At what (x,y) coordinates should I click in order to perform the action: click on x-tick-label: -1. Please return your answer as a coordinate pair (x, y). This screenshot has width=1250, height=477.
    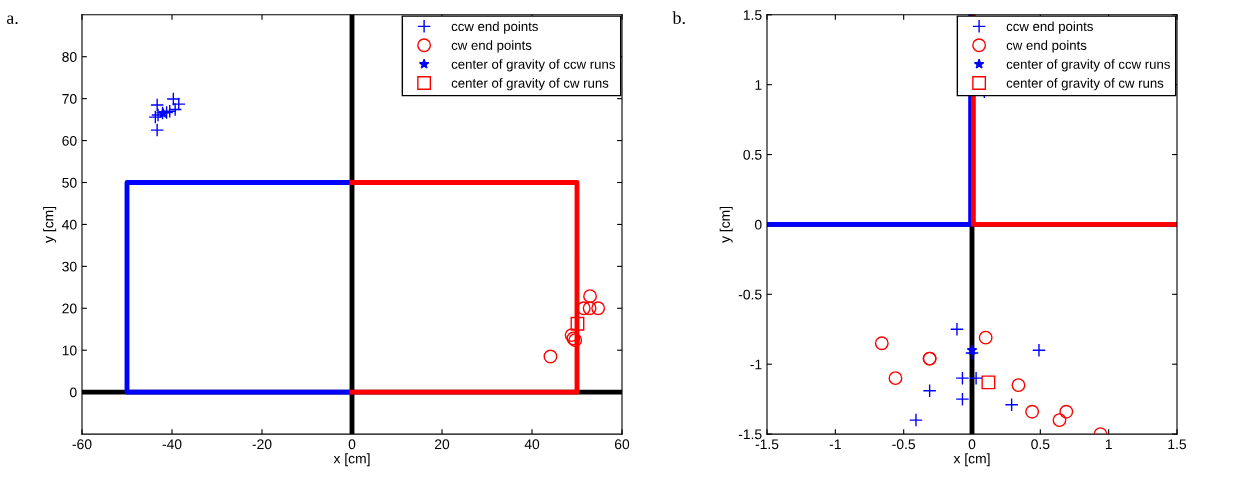
    Looking at the image, I should click on (835, 444).